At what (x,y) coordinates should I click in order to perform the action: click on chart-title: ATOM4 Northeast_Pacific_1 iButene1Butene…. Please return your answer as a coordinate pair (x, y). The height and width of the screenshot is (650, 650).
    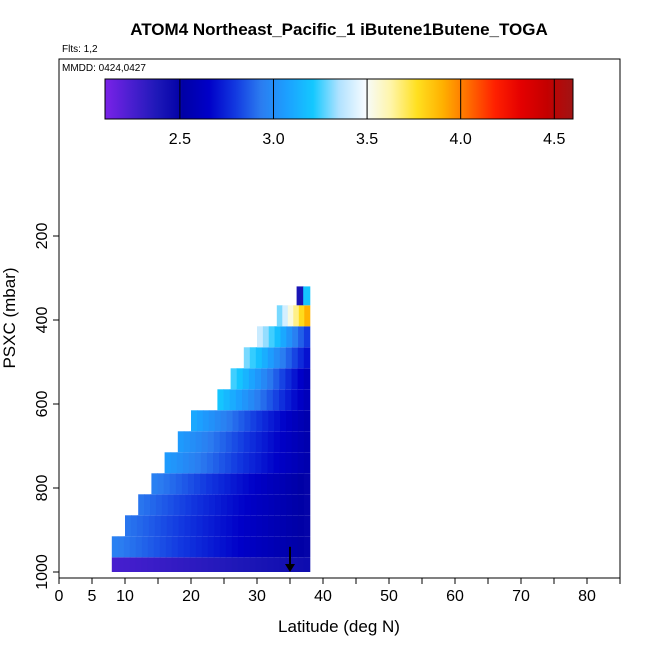
    Looking at the image, I should click on (339, 29).